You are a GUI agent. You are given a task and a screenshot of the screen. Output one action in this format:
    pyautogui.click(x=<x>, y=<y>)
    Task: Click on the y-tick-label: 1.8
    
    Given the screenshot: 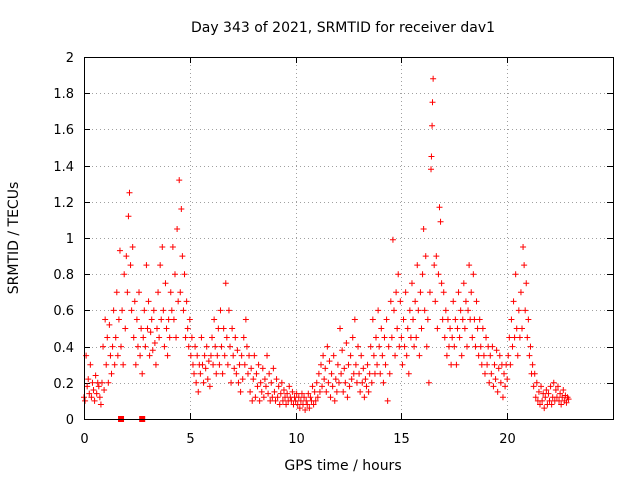 What is the action you would take?
    pyautogui.click(x=63, y=94)
    